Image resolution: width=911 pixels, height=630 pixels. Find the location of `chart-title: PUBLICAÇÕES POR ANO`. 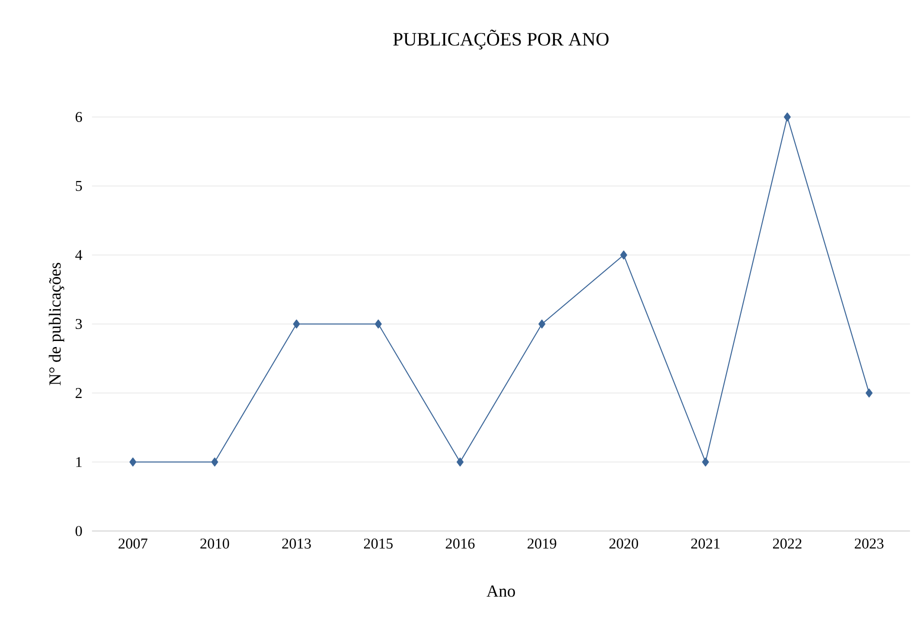

chart-title: PUBLICAÇÕES POR ANO is located at coordinates (501, 40).